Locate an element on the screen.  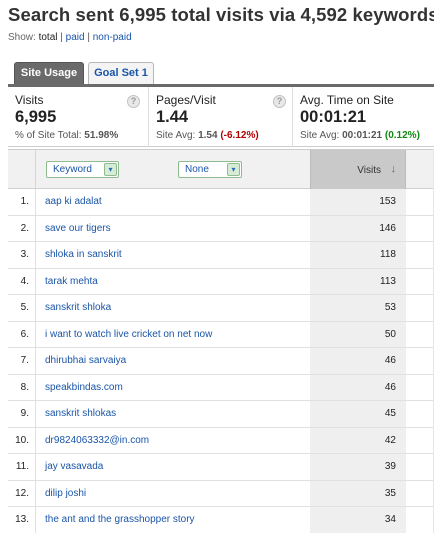
visits-value: 45 is located at coordinates (358, 414).